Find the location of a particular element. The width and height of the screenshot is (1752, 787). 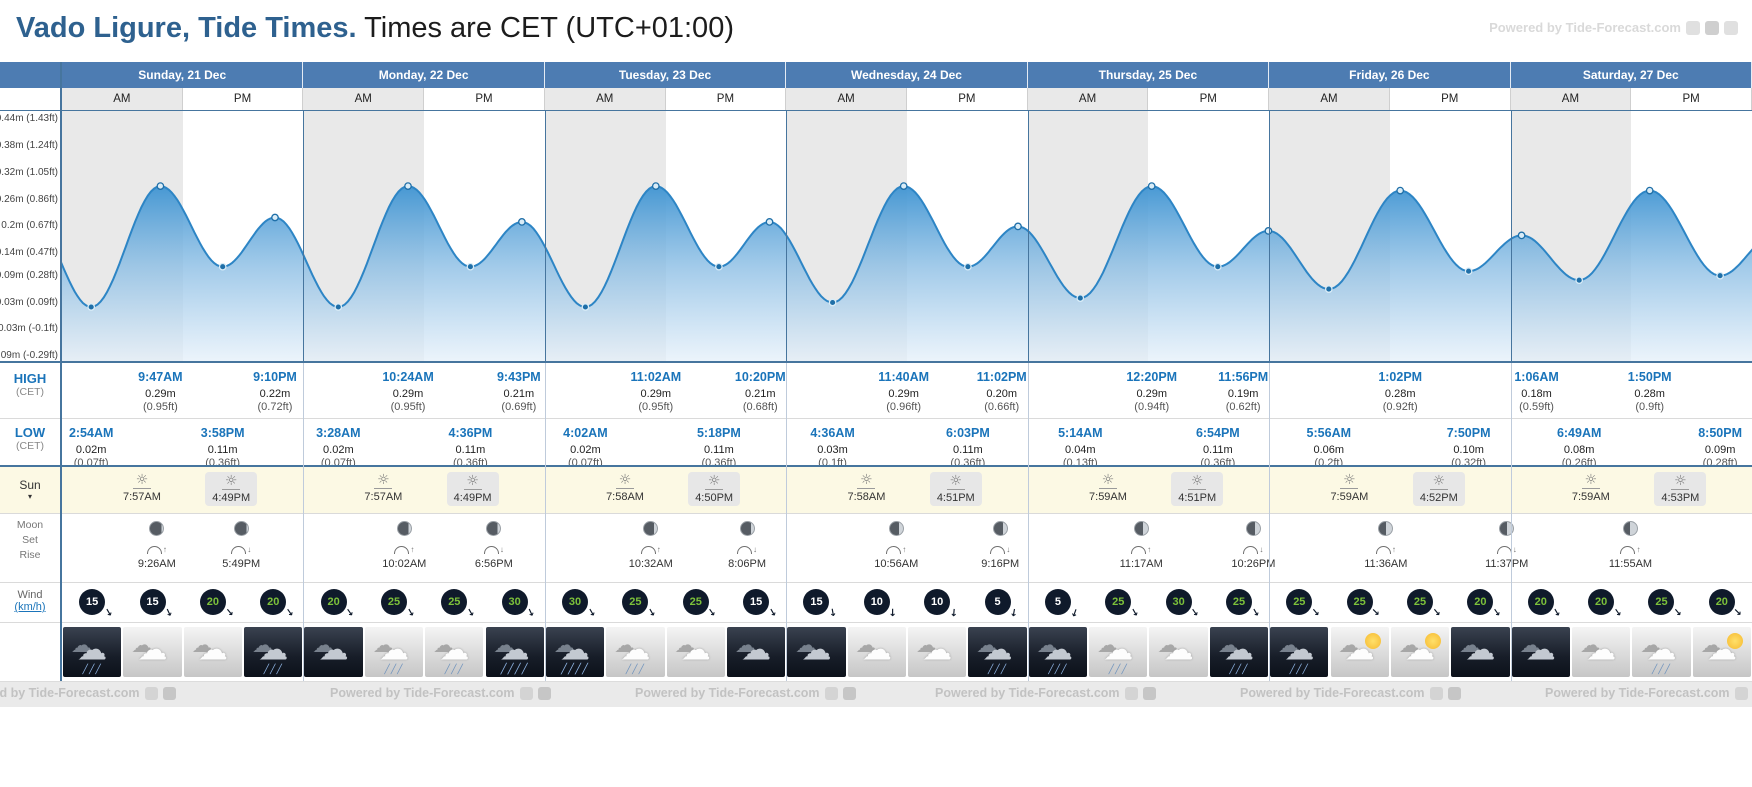

sun-set-time: 4:53PM is located at coordinates (1680, 498).